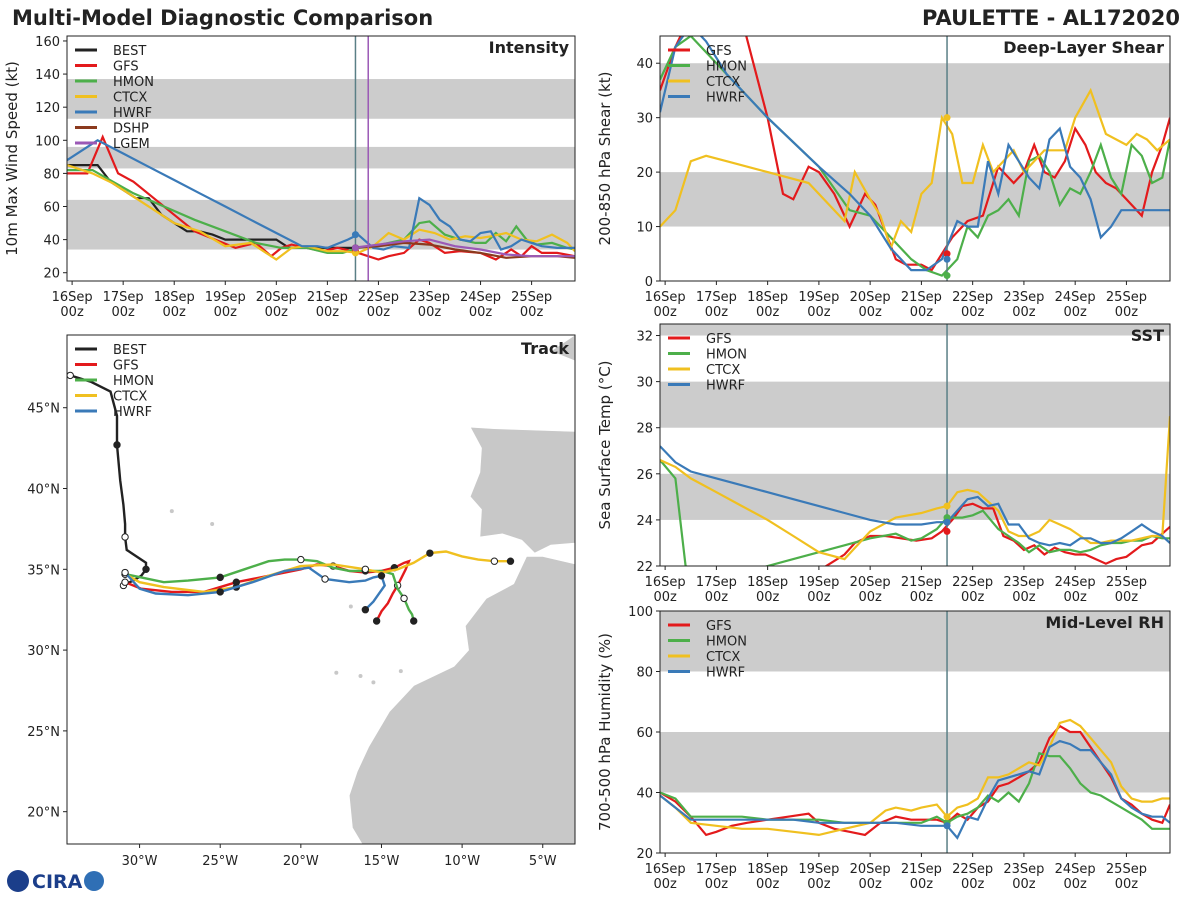  I want to click on y-tick-label: 60, so click(51, 208).